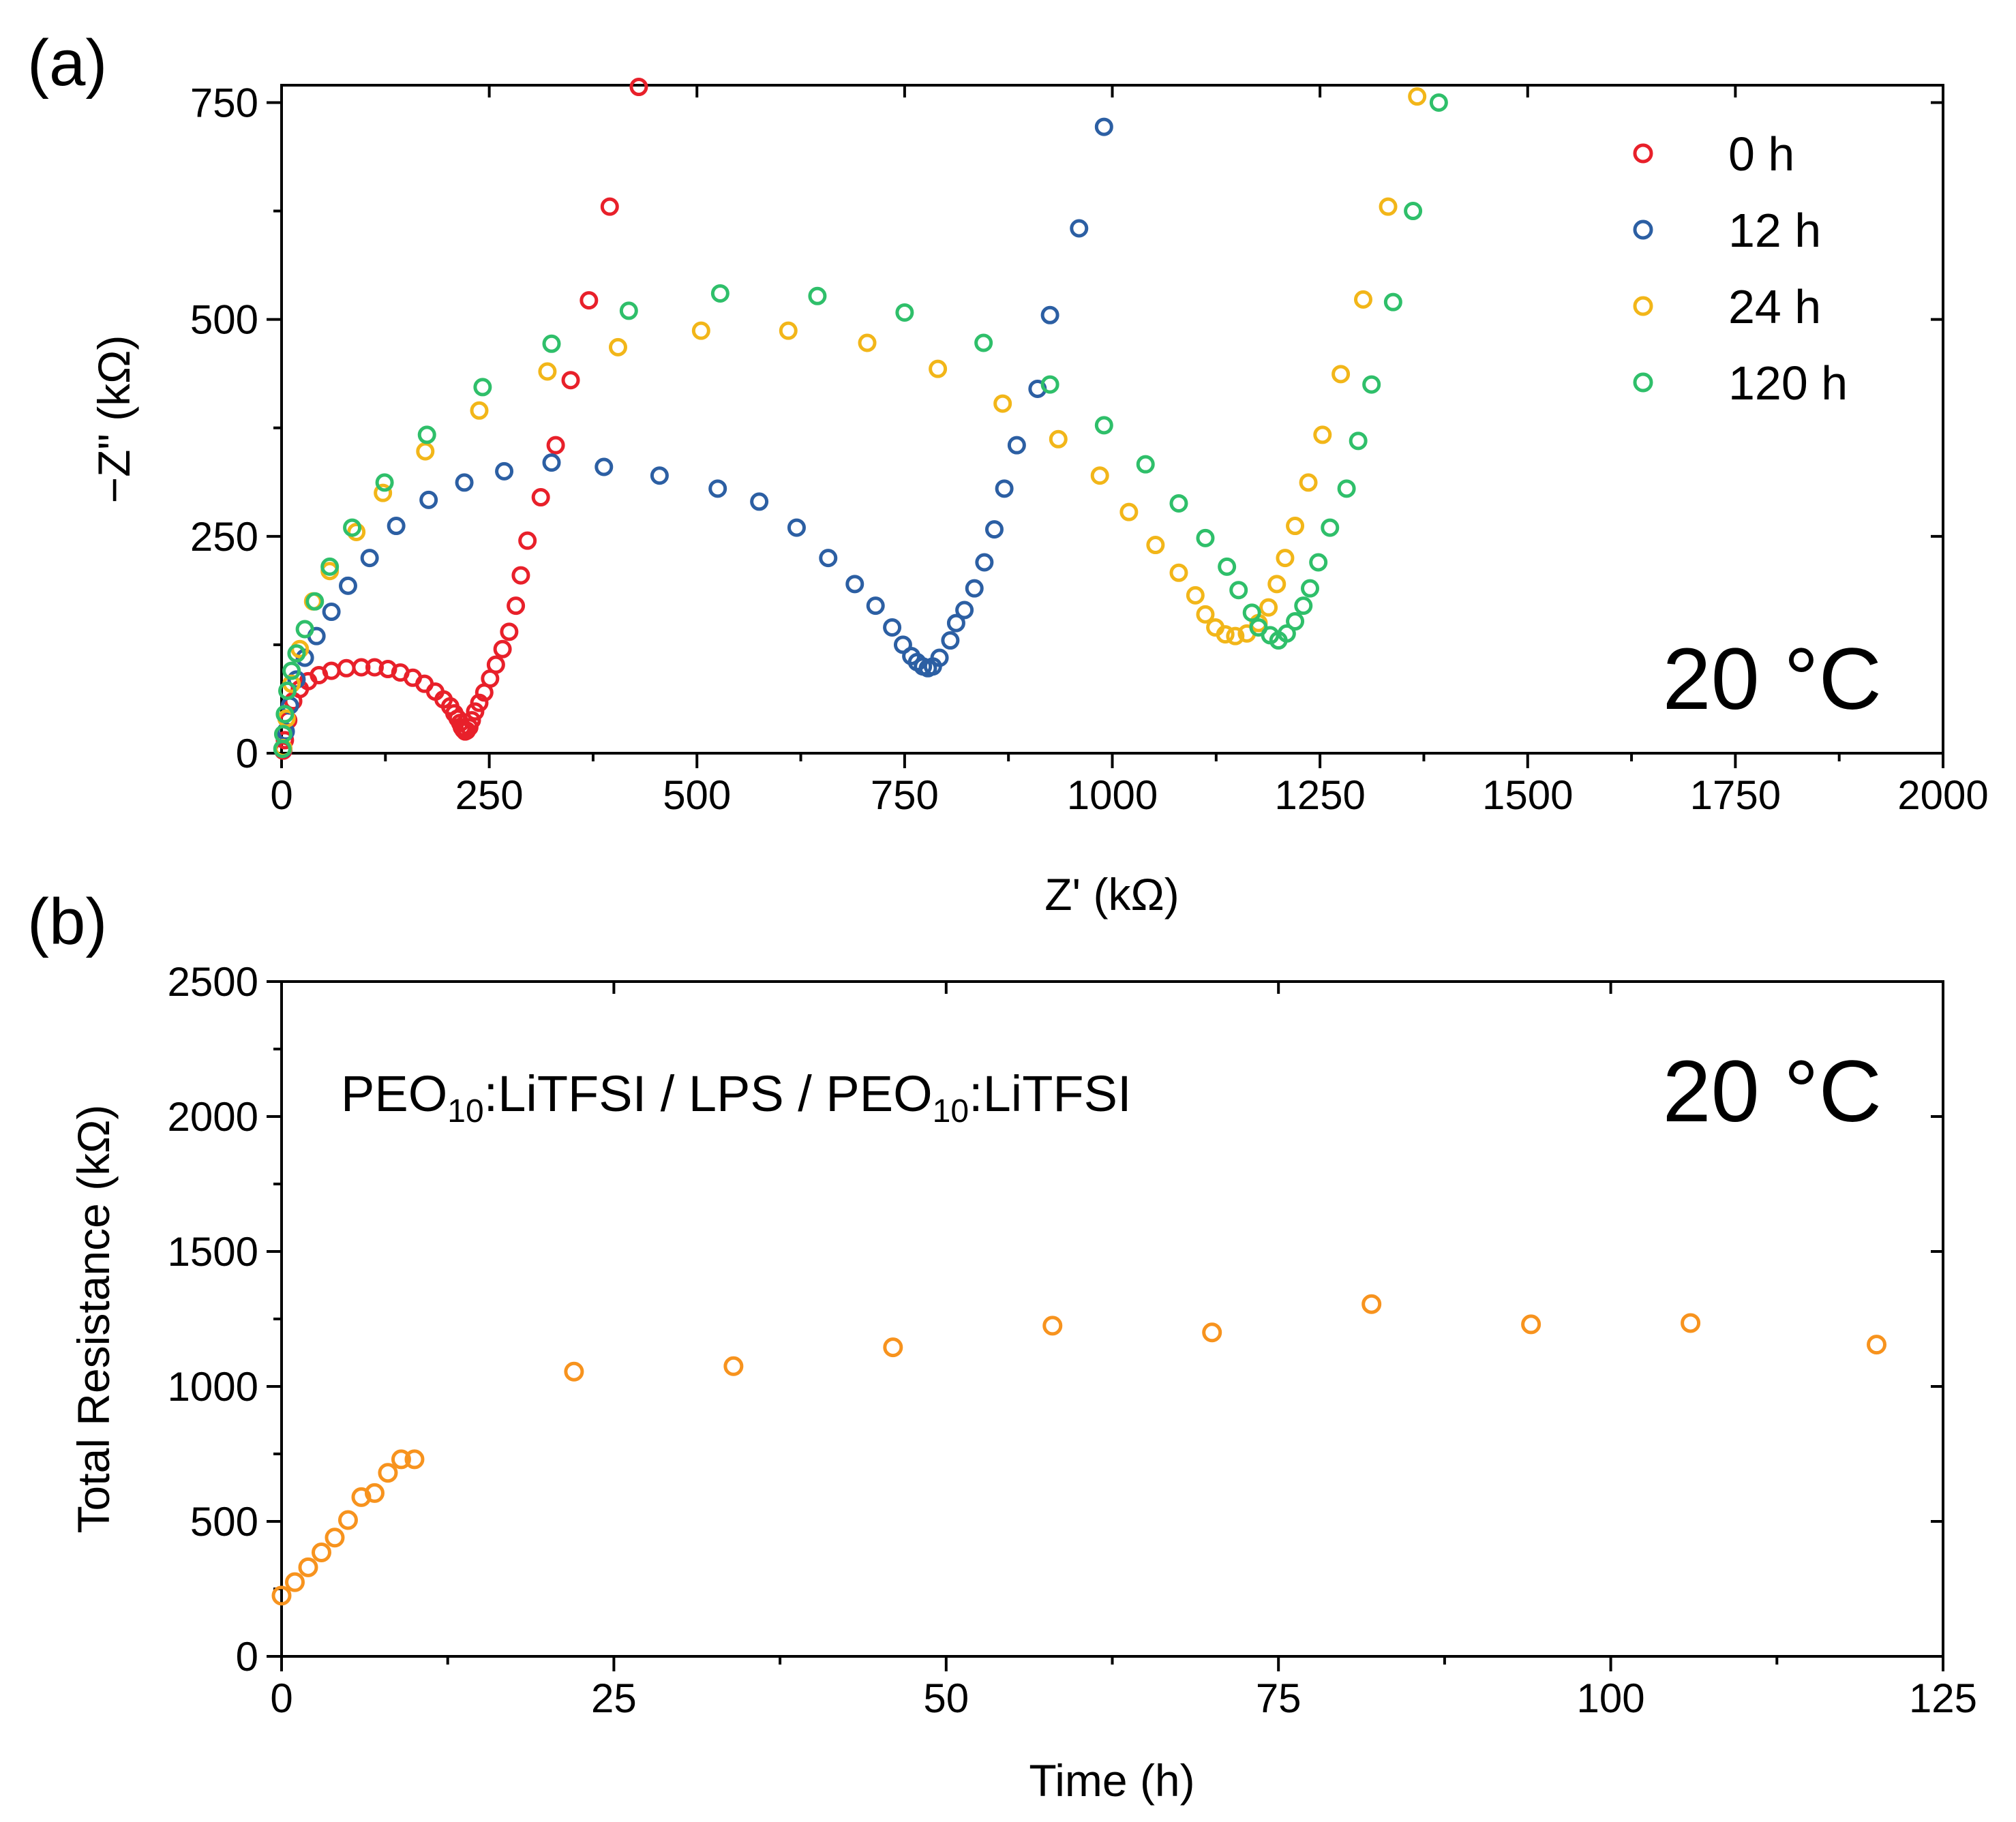 The image size is (2016, 1822). I want to click on panel-a-legend: 0 h 12 h 24 h 120 h, so click(1741, 268).